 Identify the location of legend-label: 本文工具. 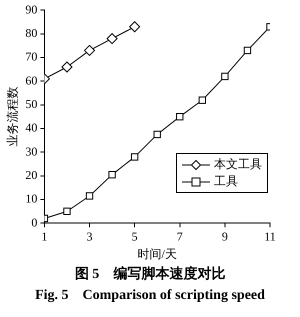
(238, 165).